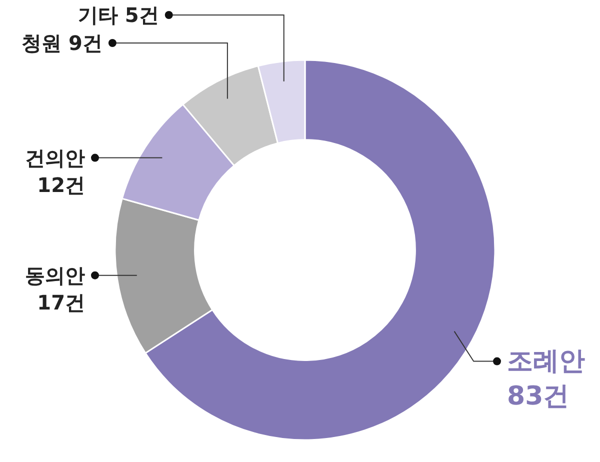 This screenshot has width=600, height=462. Describe the element at coordinates (61, 302) in the screenshot. I see `data-label: 17건` at that location.